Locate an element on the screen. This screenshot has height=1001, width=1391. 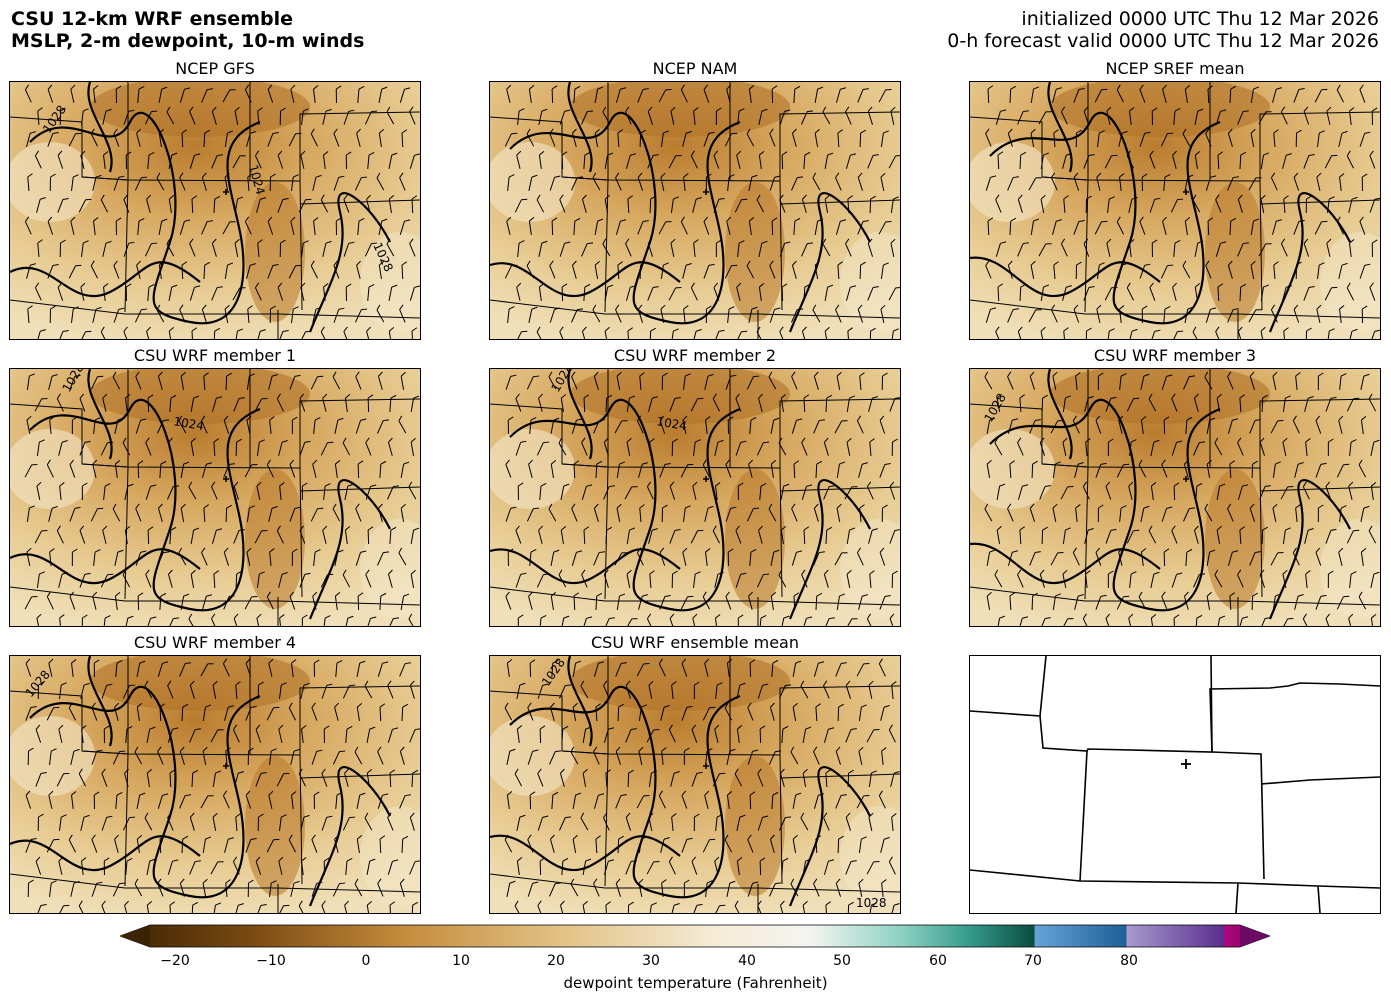
dry-region is located at coordinates (275, 539).